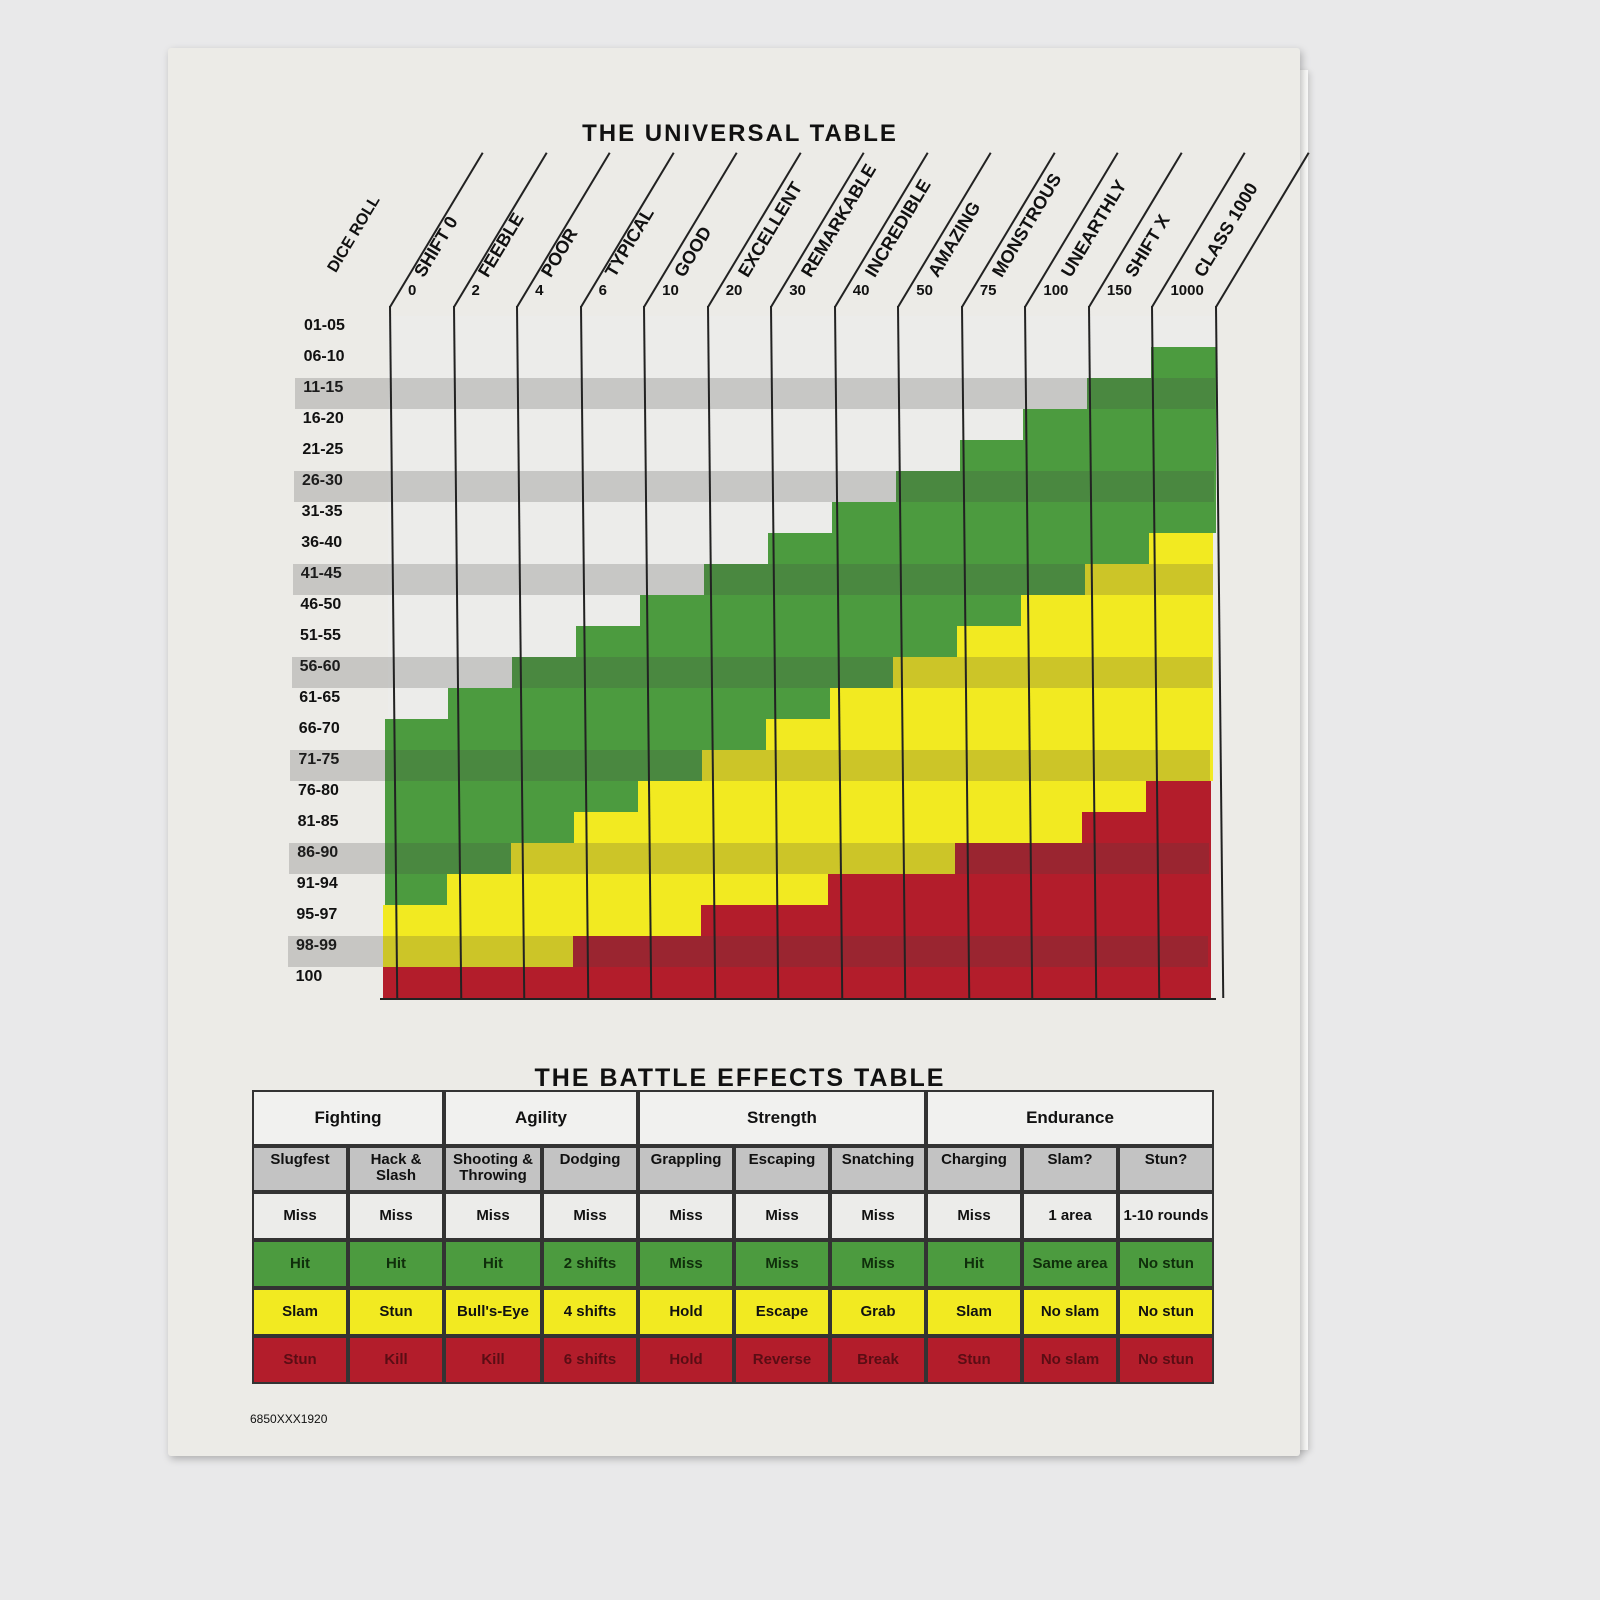 The image size is (1600, 1600). Describe the element at coordinates (320, 697) in the screenshot. I see `dice-roll-label: 61-65` at that location.